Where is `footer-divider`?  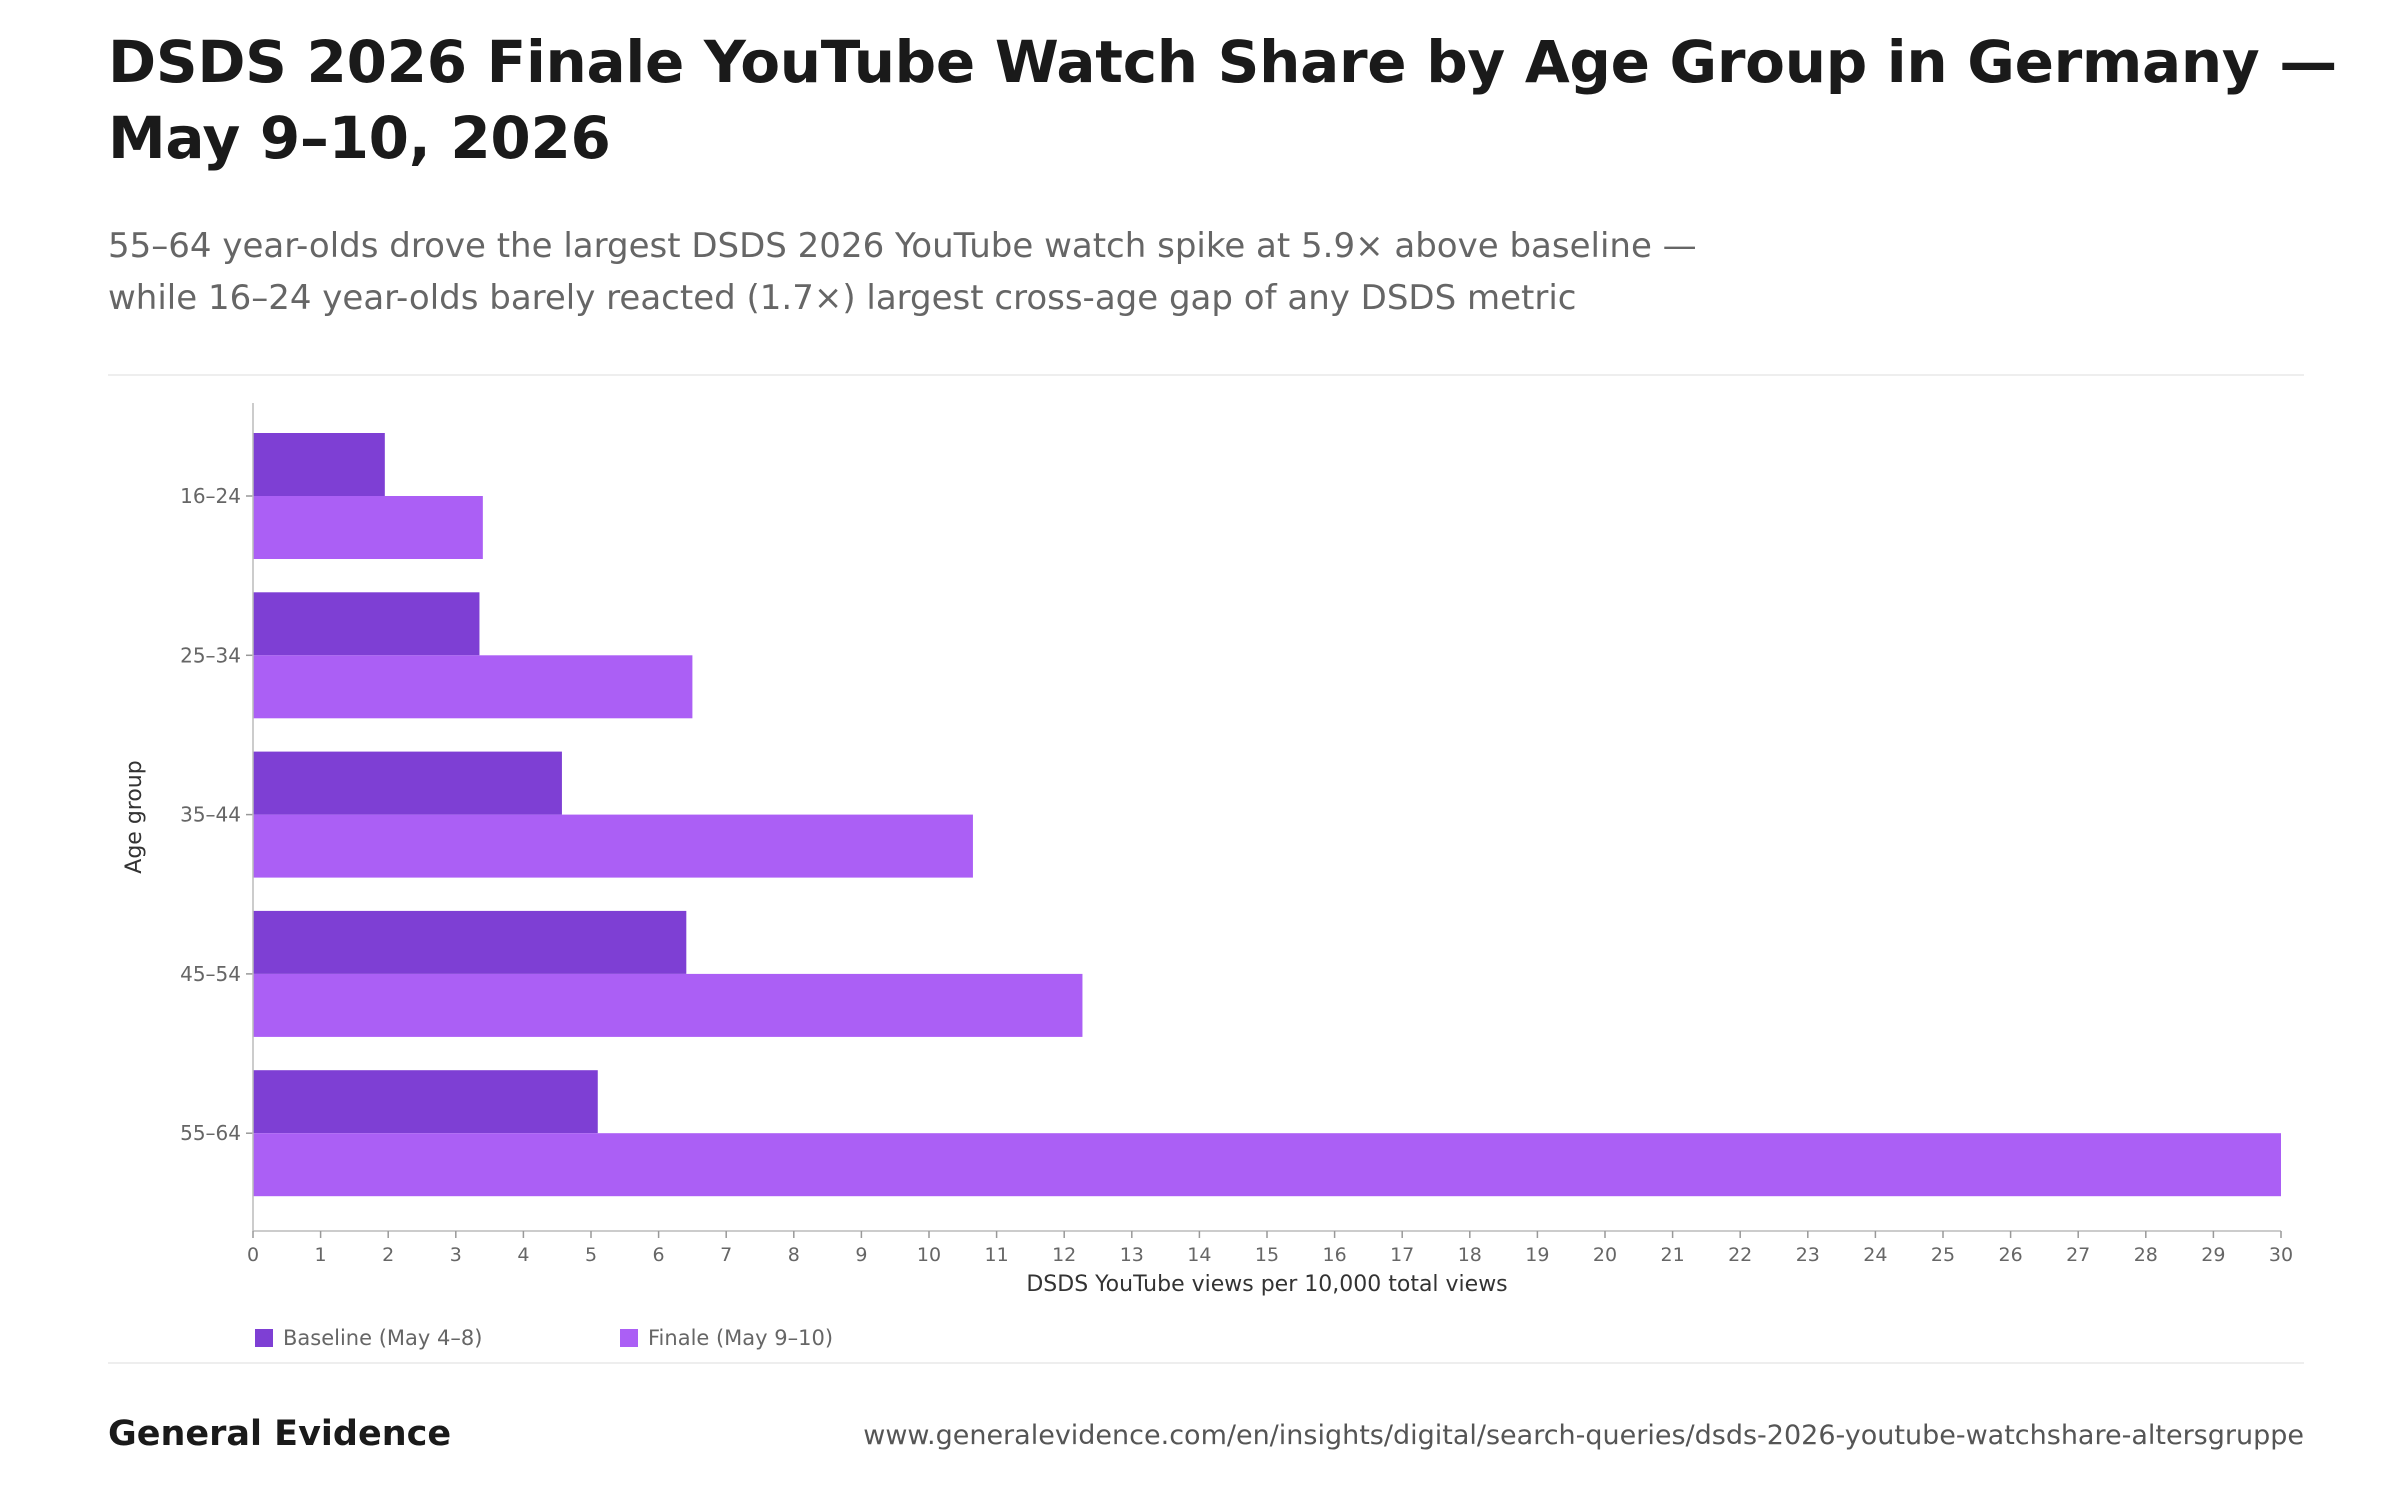 footer-divider is located at coordinates (1206, 1363).